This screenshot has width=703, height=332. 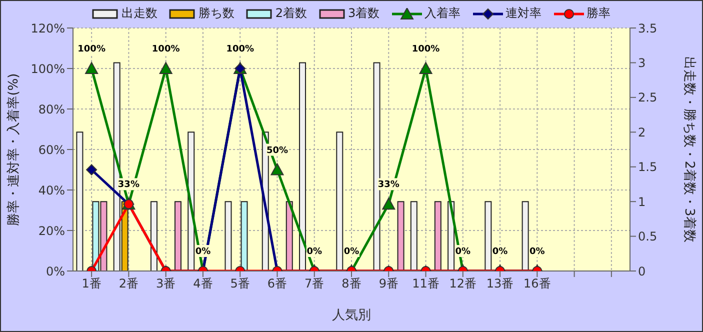 What do you see at coordinates (388, 283) in the screenshot?
I see `x-tick-label: 9番` at bounding box center [388, 283].